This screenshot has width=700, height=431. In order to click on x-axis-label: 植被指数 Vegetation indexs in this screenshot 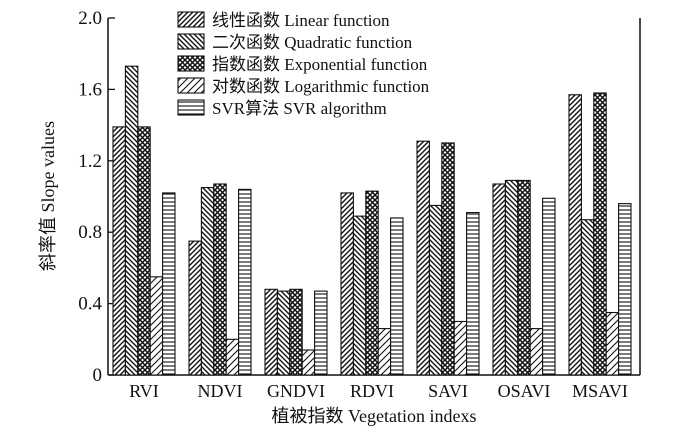, I will do `click(374, 416)`.